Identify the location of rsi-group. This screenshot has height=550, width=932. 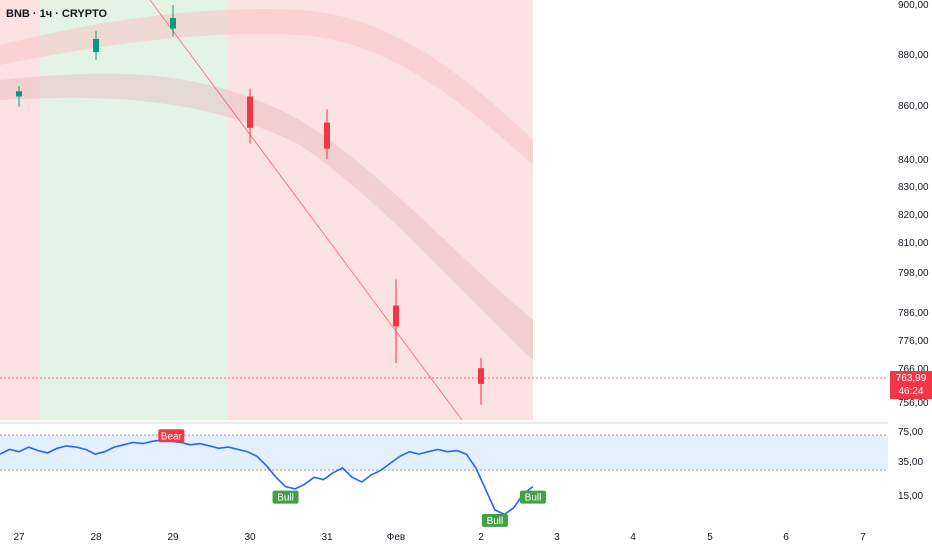
(267, 477).